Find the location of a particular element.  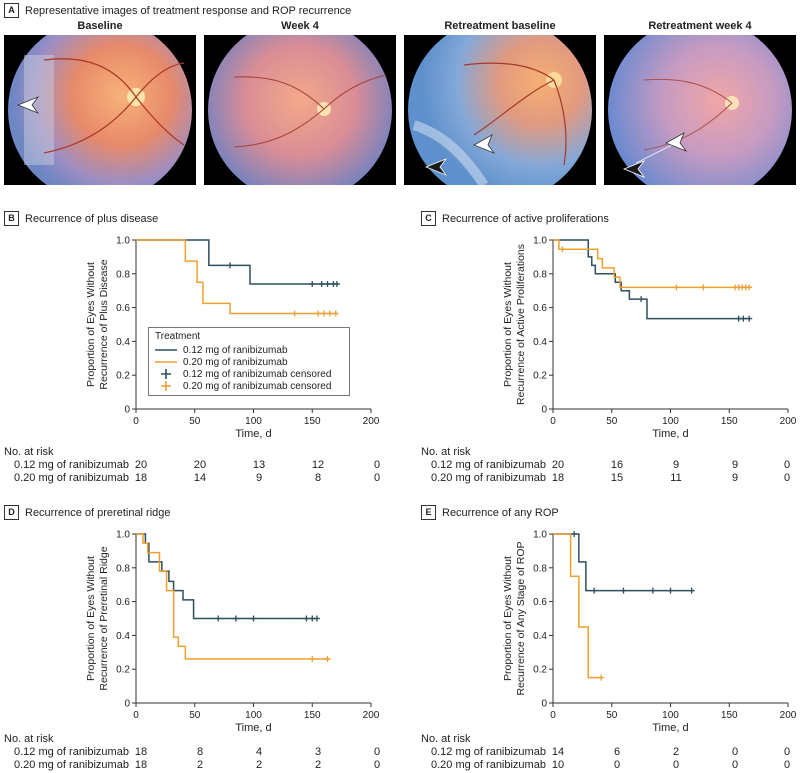

risk-row: 0.12 mg of ranibizumab 18 8 4 3 0 is located at coordinates (192, 752).